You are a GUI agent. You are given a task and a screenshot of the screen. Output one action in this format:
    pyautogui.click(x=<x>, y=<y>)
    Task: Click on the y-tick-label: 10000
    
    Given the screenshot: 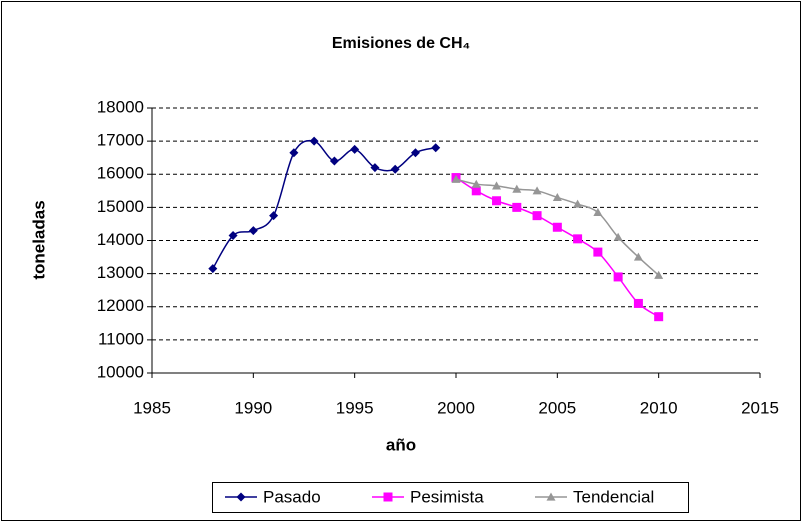 What is the action you would take?
    pyautogui.click(x=120, y=371)
    